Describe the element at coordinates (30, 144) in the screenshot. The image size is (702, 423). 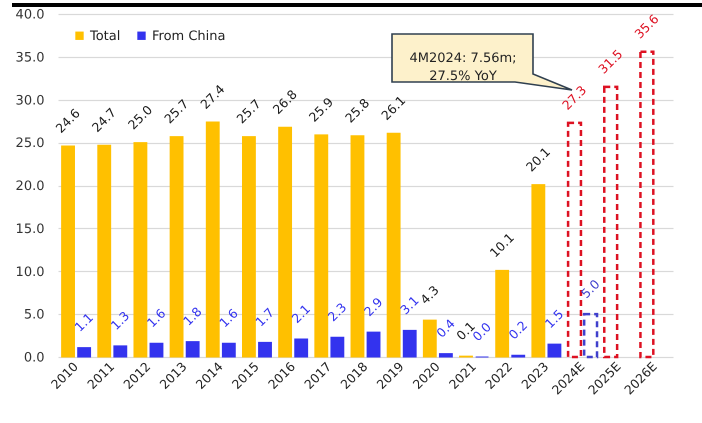
I see `y-tick-label: 25.0` at that location.